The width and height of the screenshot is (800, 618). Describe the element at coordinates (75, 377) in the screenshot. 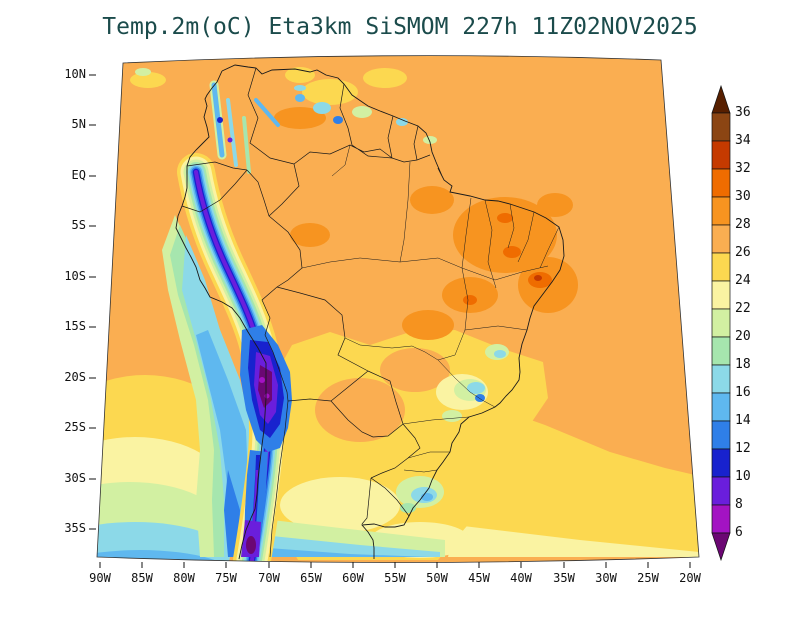

I see `lat-label-20s: 20S` at that location.